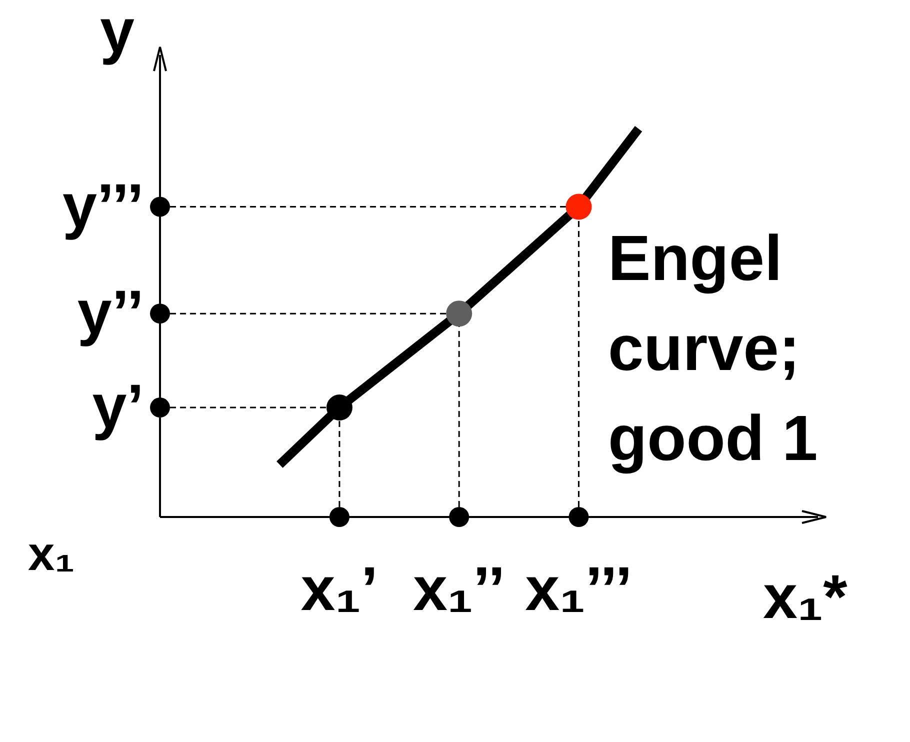  Describe the element at coordinates (713, 348) in the screenshot. I see `legend-label: Engel curve; good 1` at that location.